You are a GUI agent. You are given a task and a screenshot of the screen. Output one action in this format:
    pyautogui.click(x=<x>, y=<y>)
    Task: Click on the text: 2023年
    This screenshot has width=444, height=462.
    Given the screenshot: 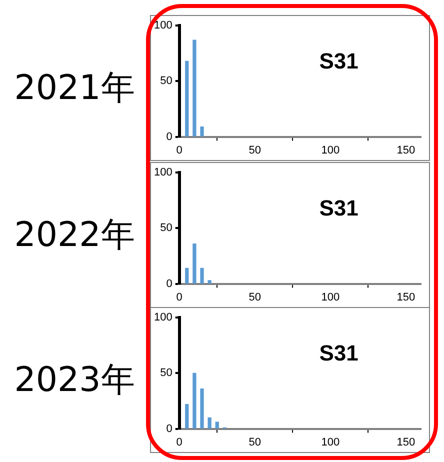 What is the action you would take?
    pyautogui.click(x=74, y=380)
    